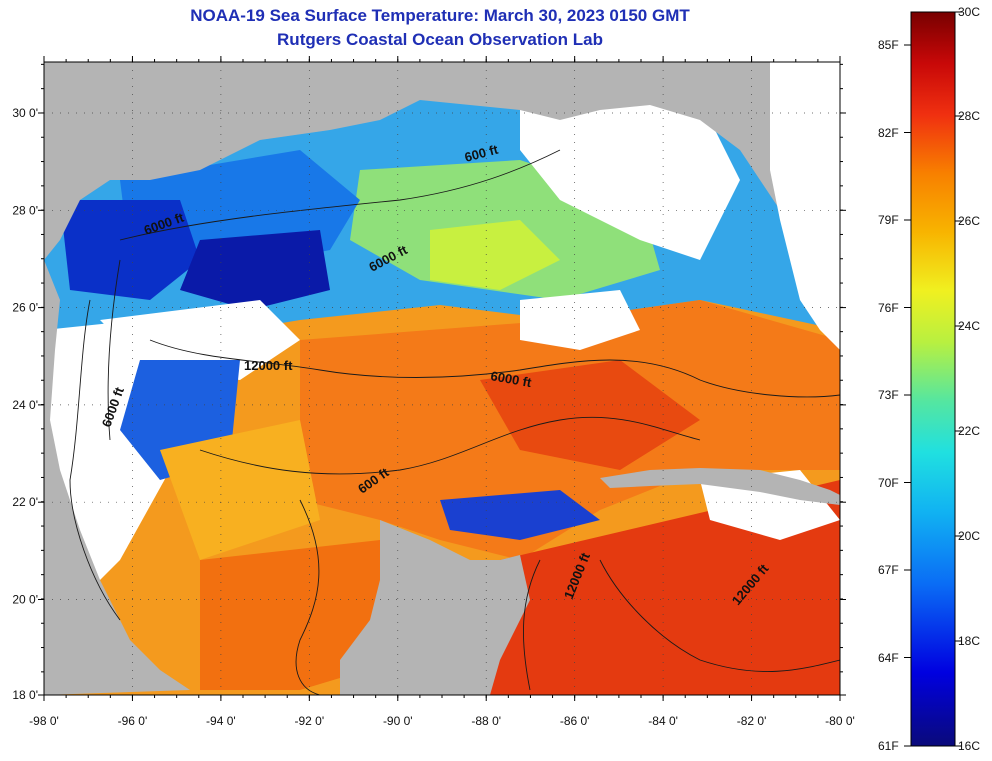  What do you see at coordinates (969, 746) in the screenshot?
I see `colorbar-c-label: 16C` at bounding box center [969, 746].